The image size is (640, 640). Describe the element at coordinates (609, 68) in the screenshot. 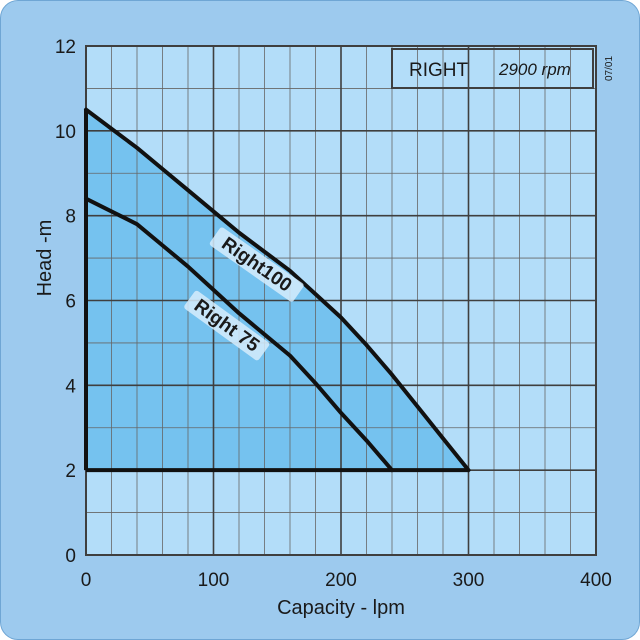

I see `date-code: 07/01` at that location.